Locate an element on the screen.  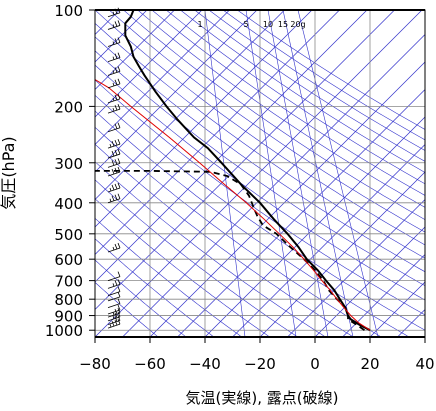
y-tick-label: 100 is located at coordinates (68, 11).